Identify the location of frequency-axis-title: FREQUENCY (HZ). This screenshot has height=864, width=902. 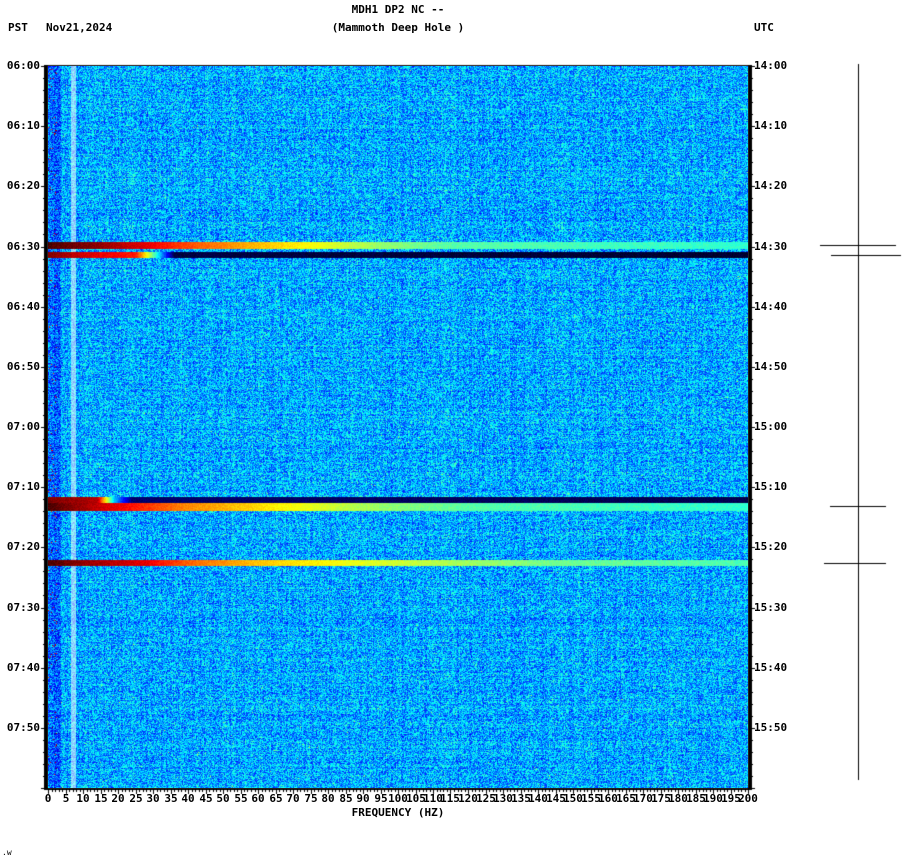
(398, 812).